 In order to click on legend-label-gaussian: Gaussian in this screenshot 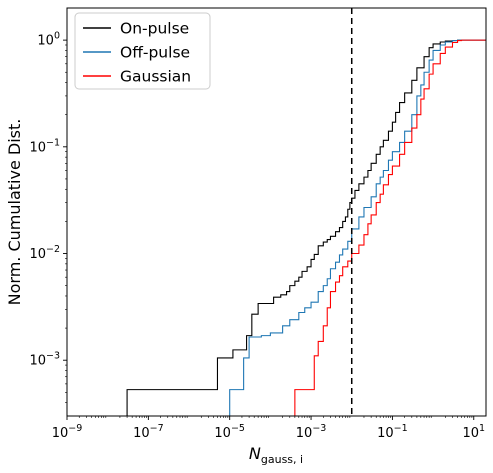, I will do `click(155, 77)`.